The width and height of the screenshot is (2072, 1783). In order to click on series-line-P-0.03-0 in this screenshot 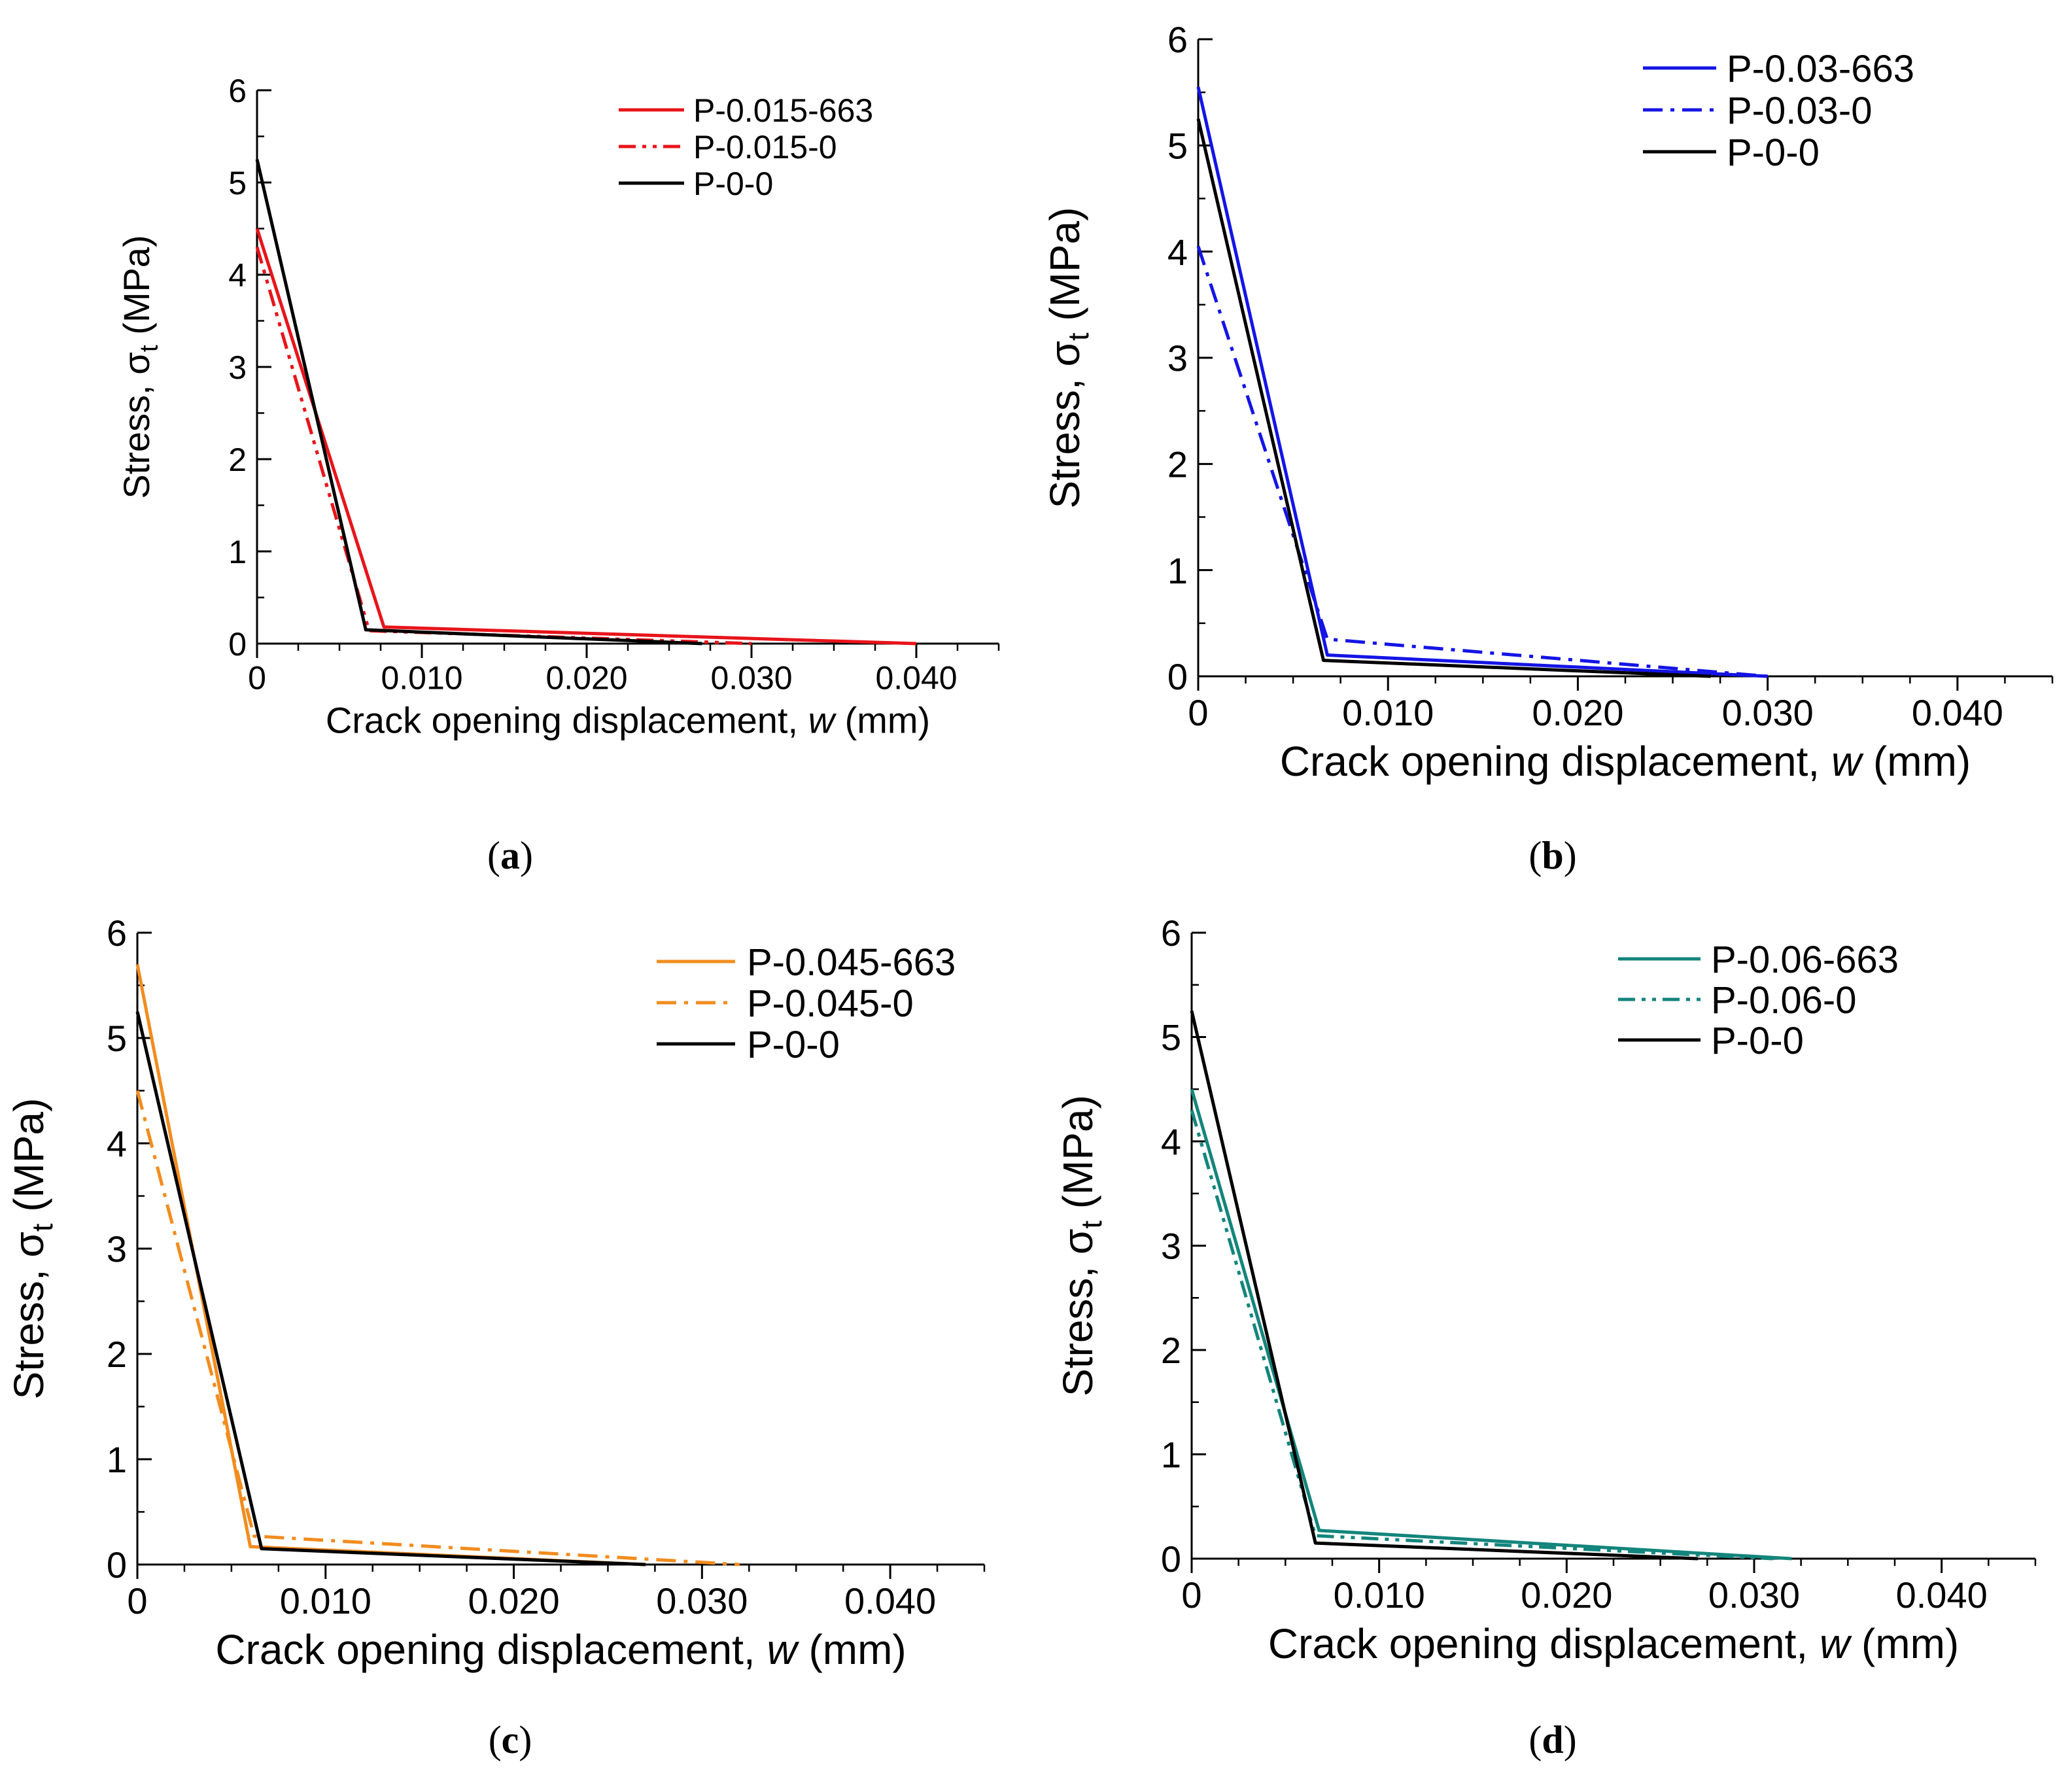, I will do `click(1482, 461)`.